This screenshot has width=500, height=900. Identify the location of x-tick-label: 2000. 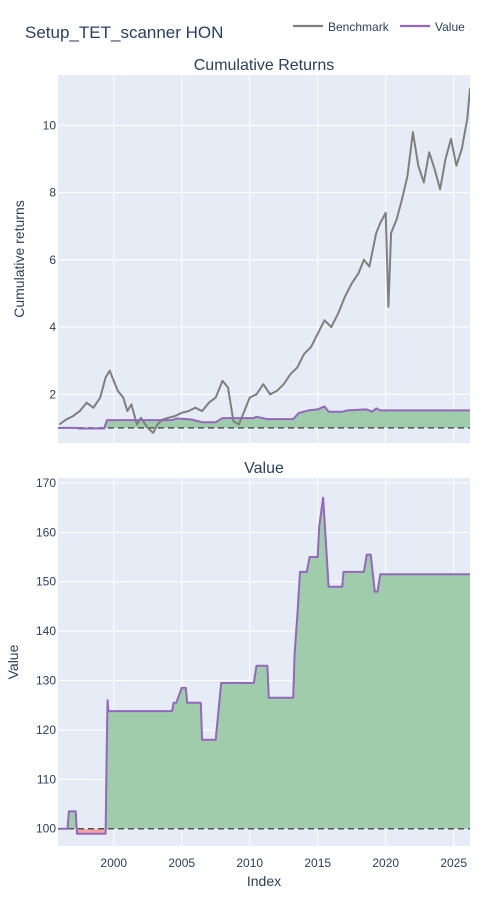
(113, 863).